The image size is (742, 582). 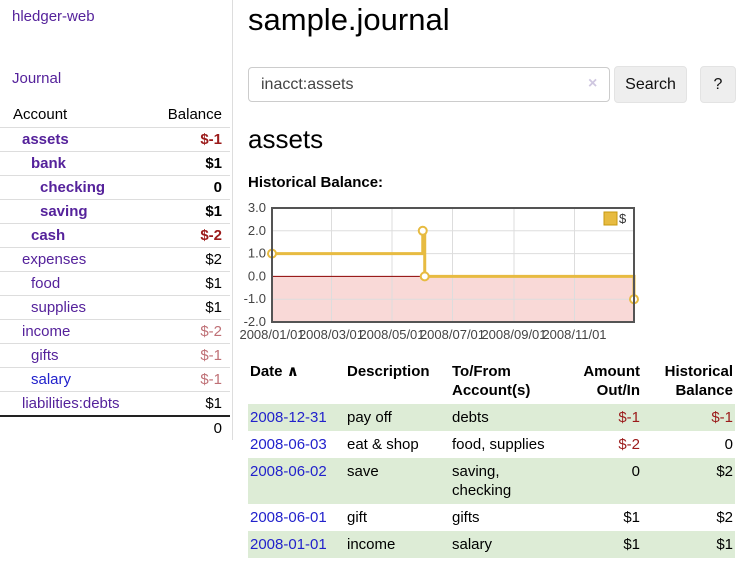 I want to click on app-title-link: hledger-web, so click(x=53, y=16).